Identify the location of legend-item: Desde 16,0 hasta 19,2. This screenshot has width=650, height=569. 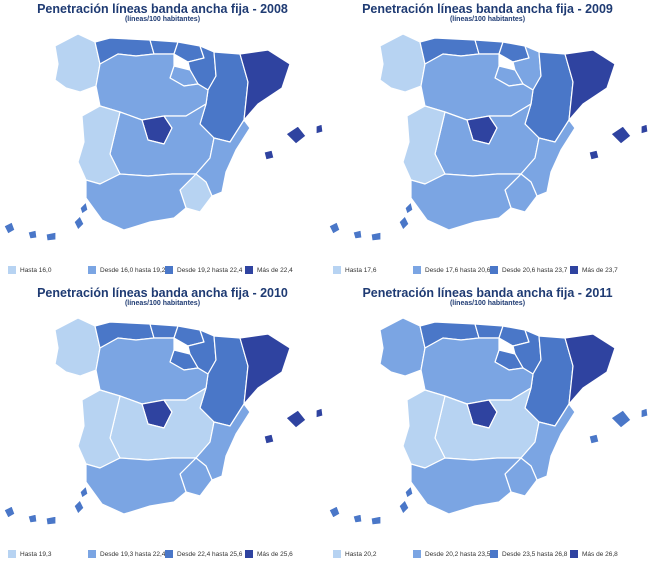
(126, 270).